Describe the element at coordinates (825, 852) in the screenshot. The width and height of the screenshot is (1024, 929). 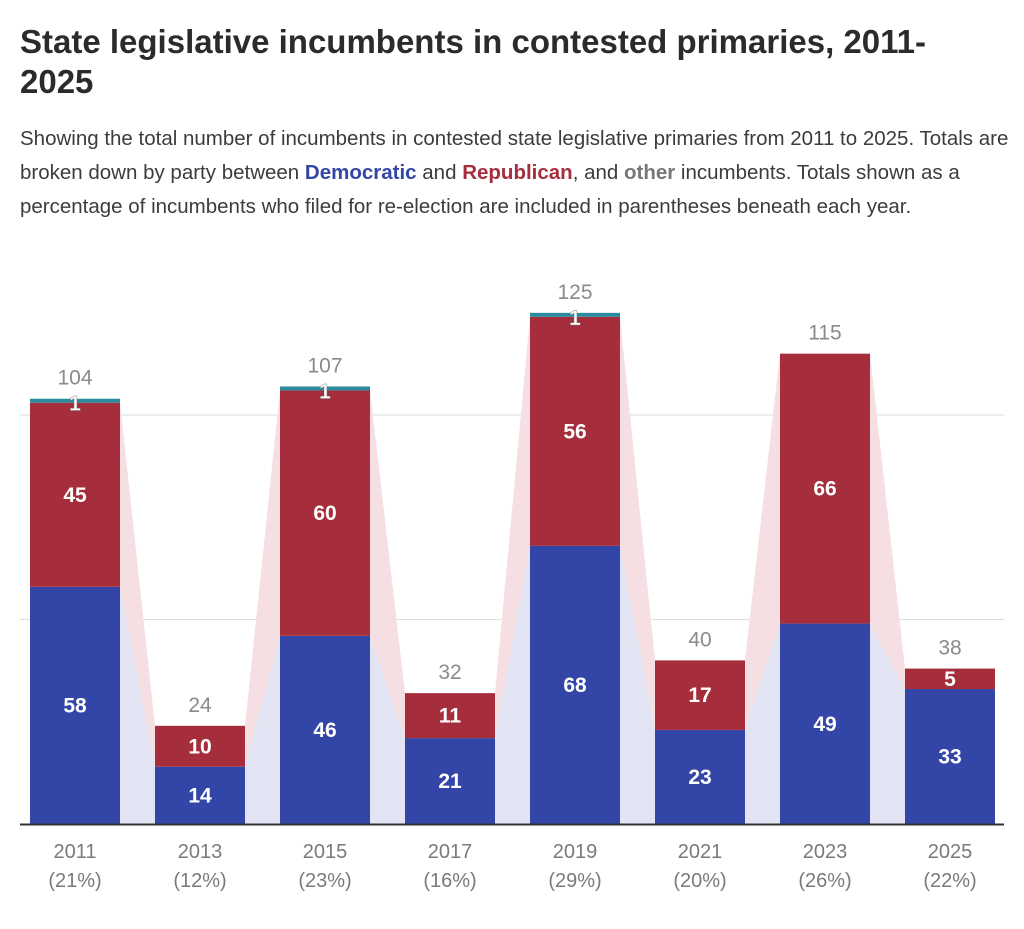
I see `x-tick-label: 2023` at that location.